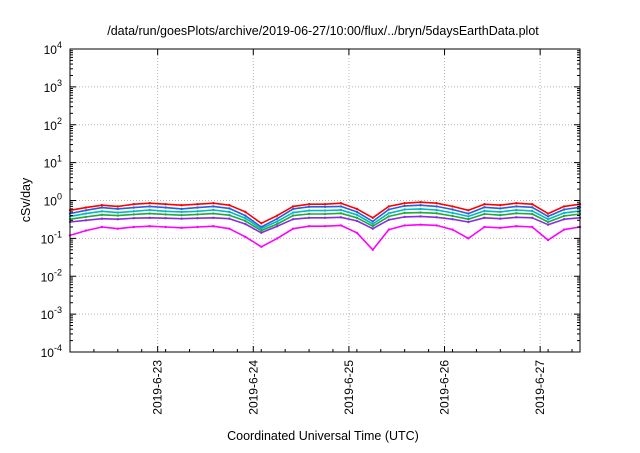 The width and height of the screenshot is (640, 453). I want to click on y-tick-label: 10⁻³, so click(51, 313).